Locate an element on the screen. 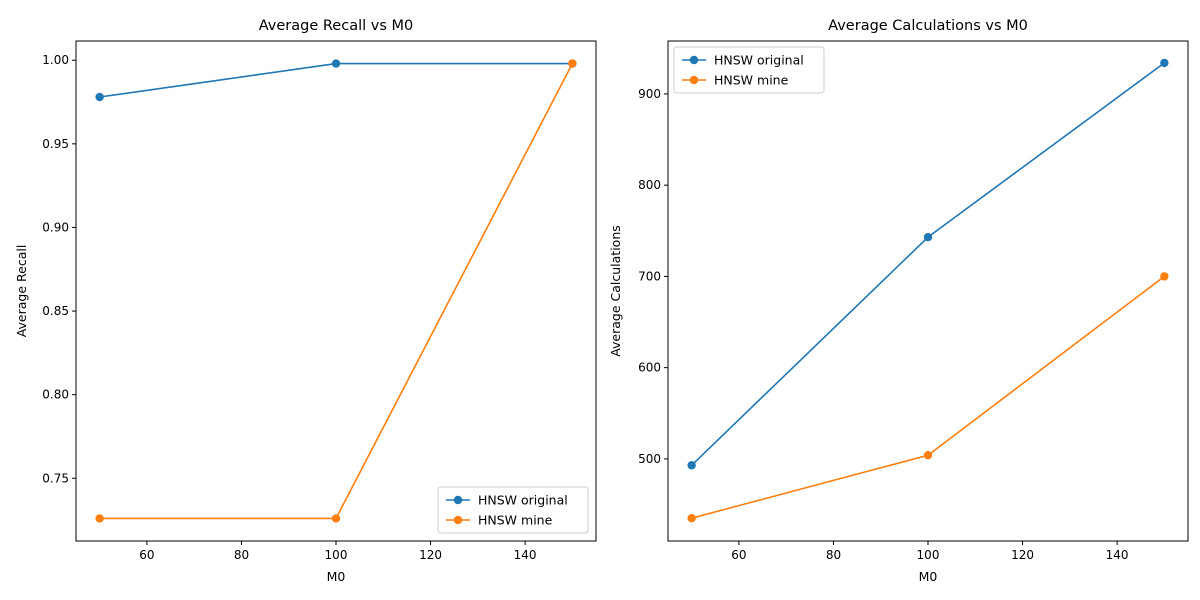 The width and height of the screenshot is (1200, 600). y-axis-label: Average Calculations is located at coordinates (615, 291).